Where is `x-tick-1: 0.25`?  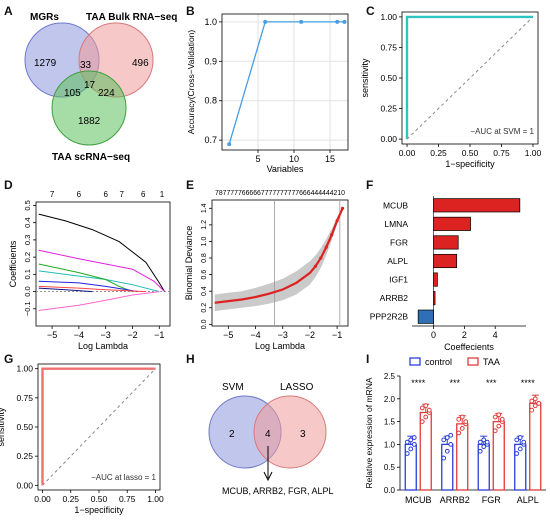
x-tick-1: 0.25 is located at coordinates (438, 153).